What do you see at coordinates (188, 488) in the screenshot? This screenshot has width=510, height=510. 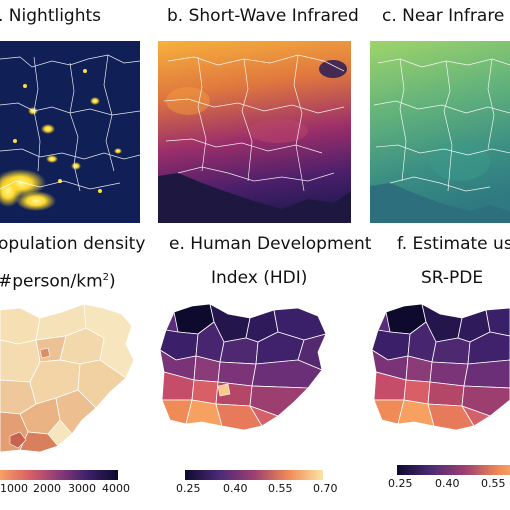 I see `colorbar-e-tick-1: 0.25` at bounding box center [188, 488].